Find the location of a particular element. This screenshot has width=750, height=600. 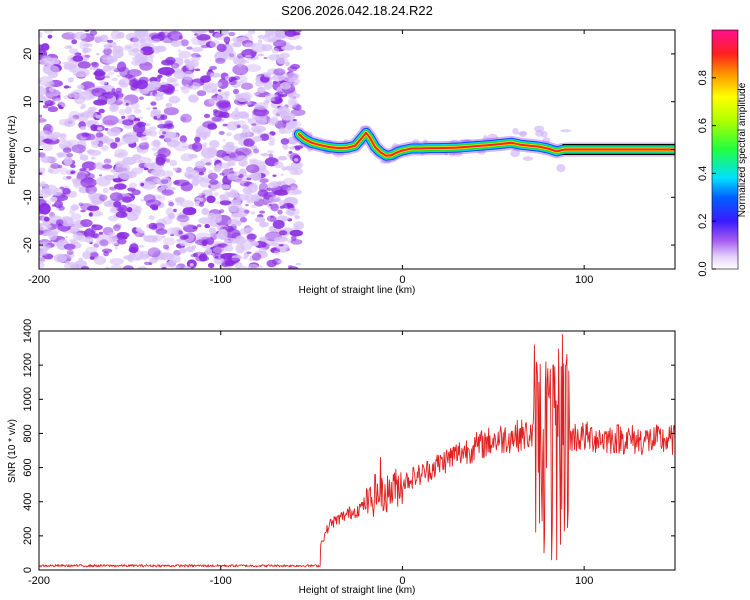

snr-xtick-label: 100 is located at coordinates (584, 581).